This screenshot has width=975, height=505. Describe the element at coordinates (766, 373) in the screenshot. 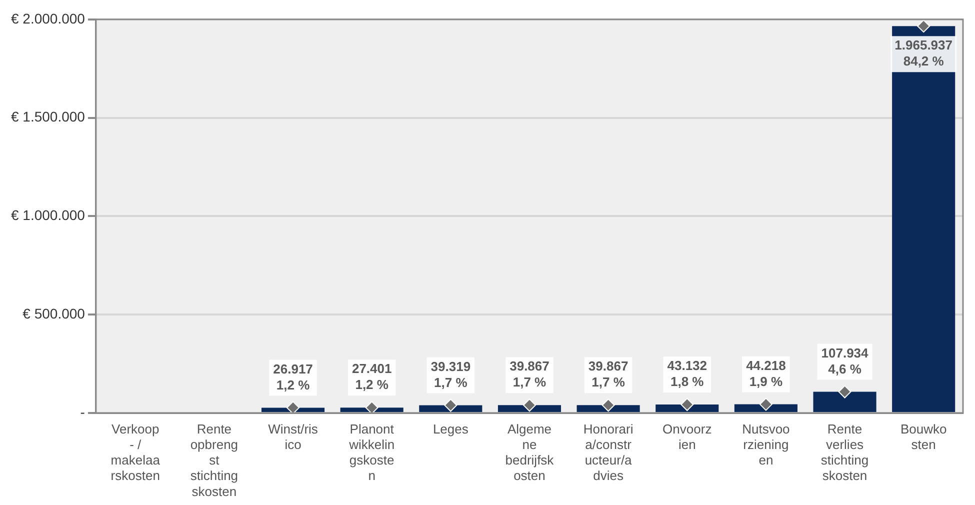

I see `data-label: 44.218 1,9 %` at that location.